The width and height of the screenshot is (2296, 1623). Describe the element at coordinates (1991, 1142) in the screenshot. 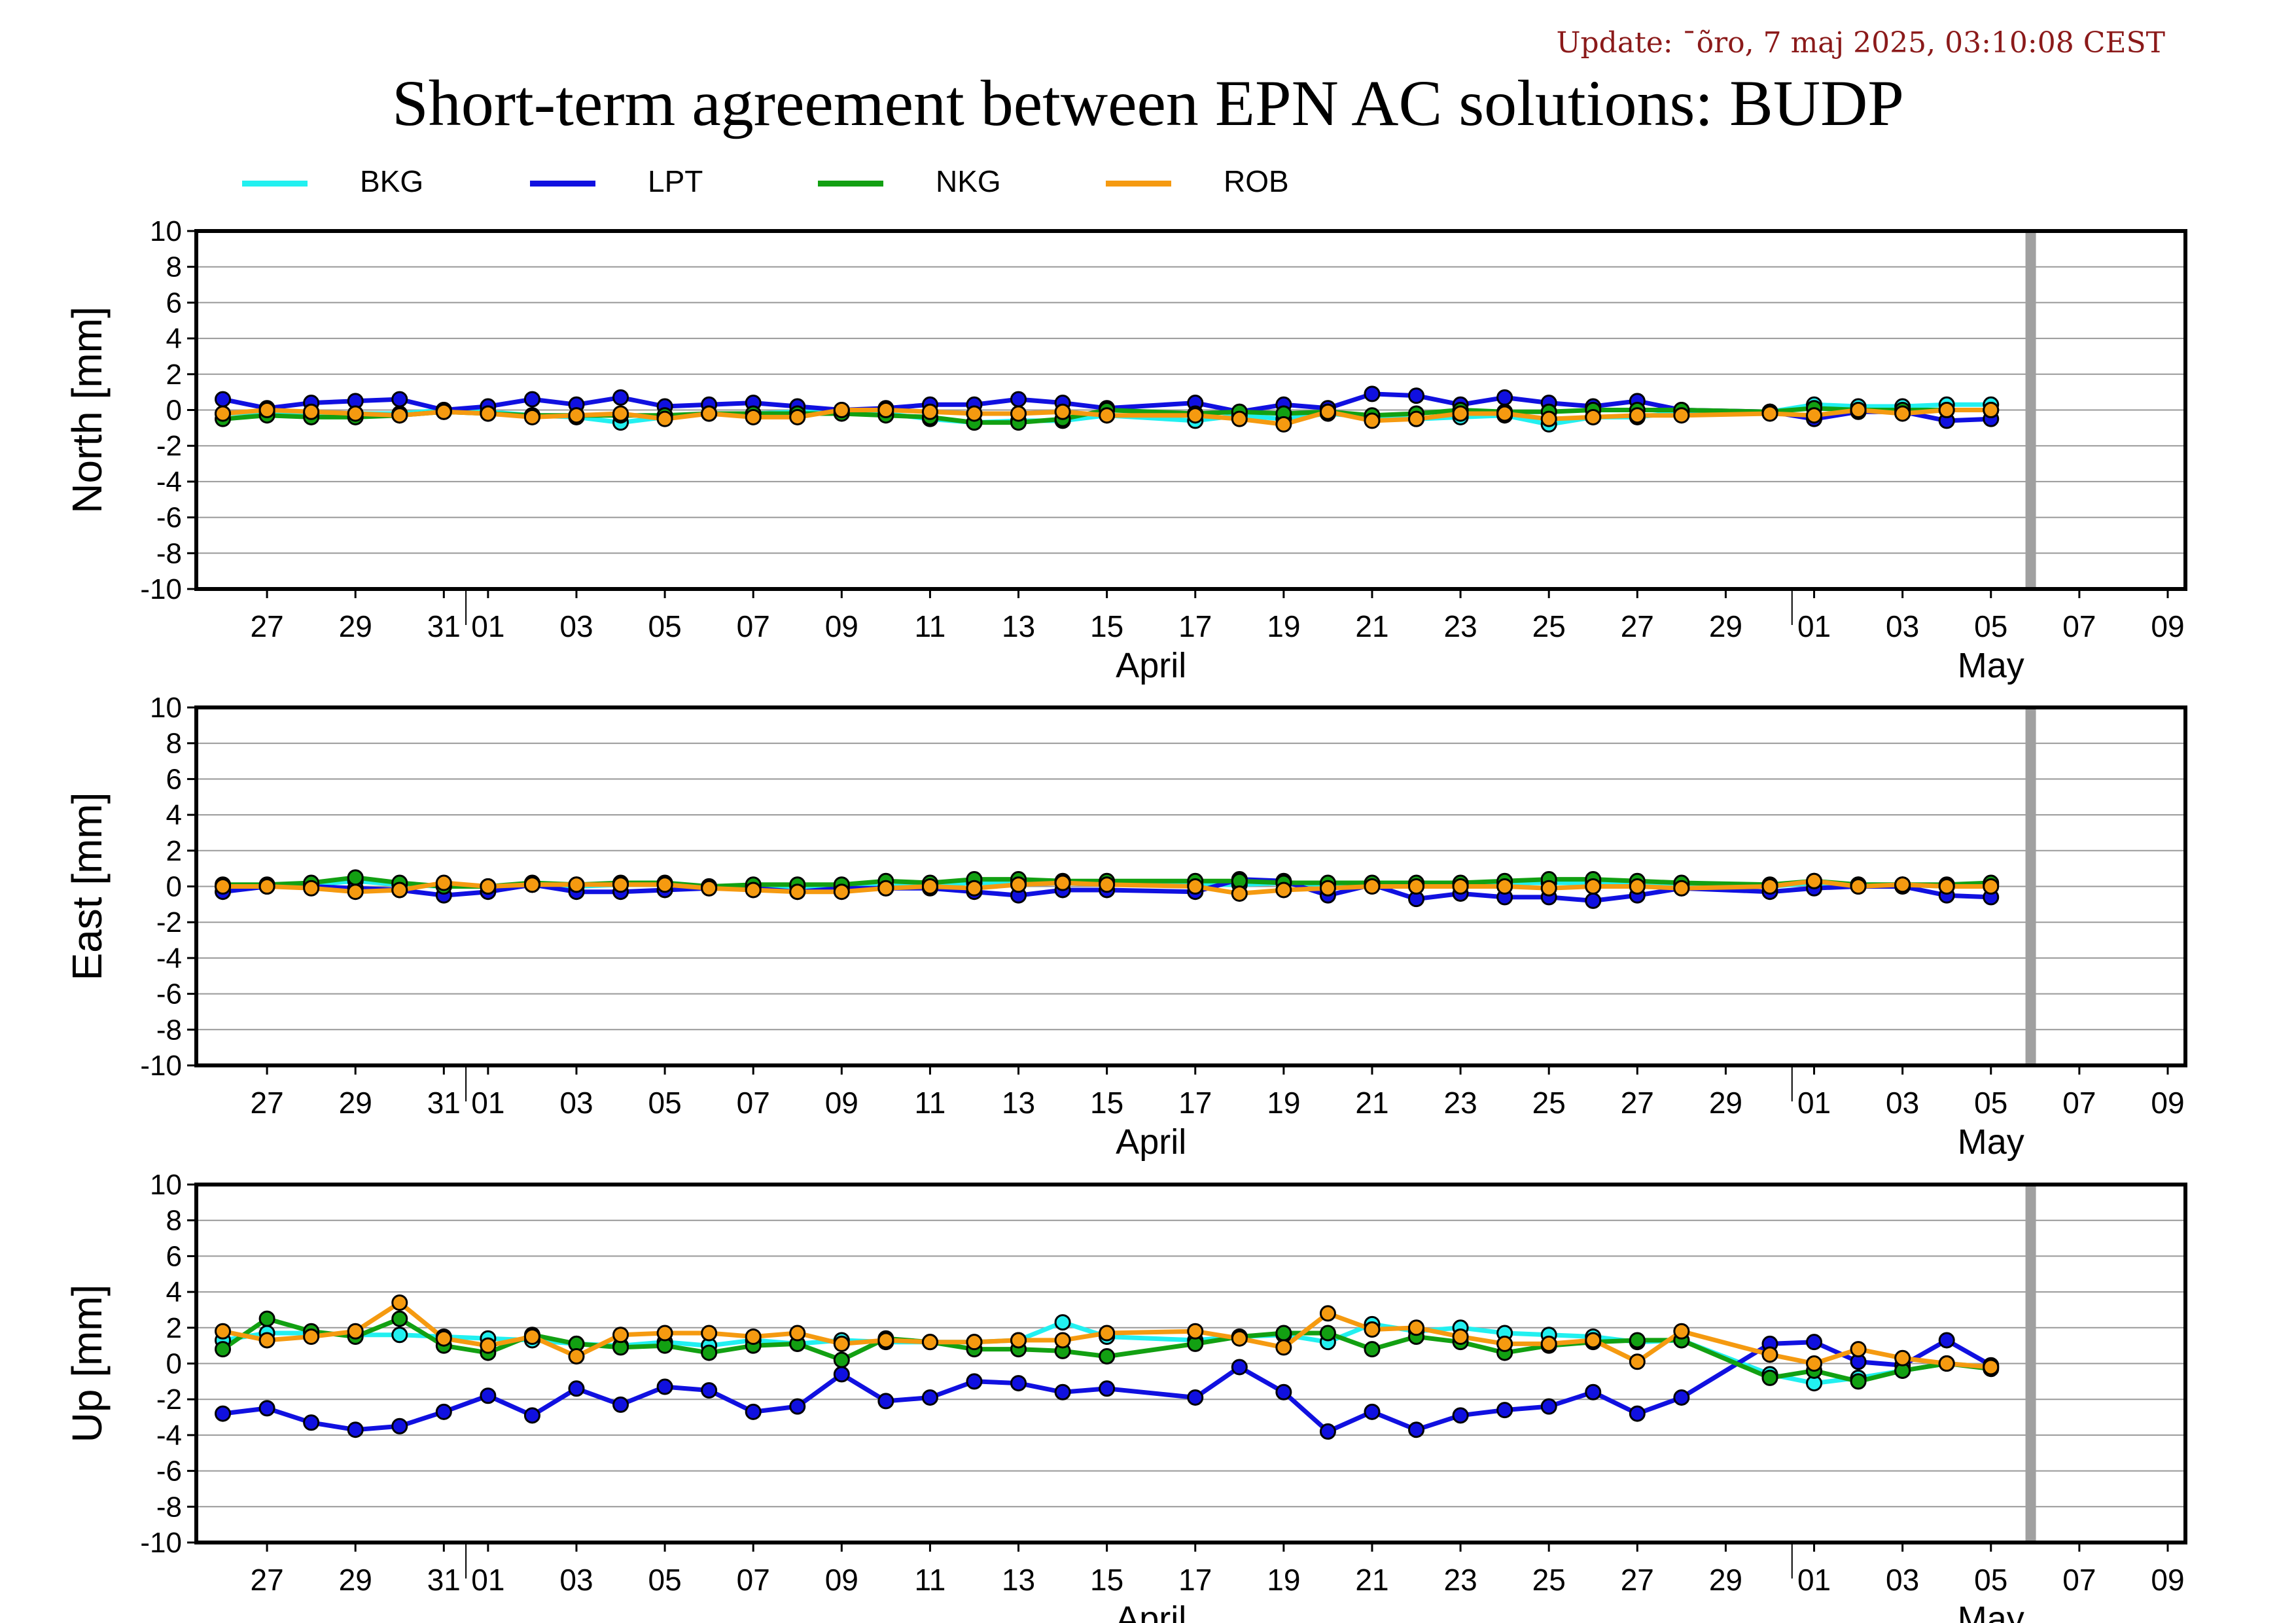

I see `month-label-east: May` at that location.